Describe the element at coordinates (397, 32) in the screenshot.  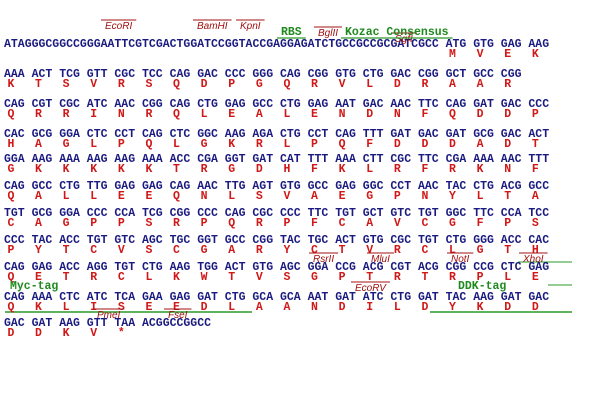
I see `feature-label: Kozac Consensus` at that location.